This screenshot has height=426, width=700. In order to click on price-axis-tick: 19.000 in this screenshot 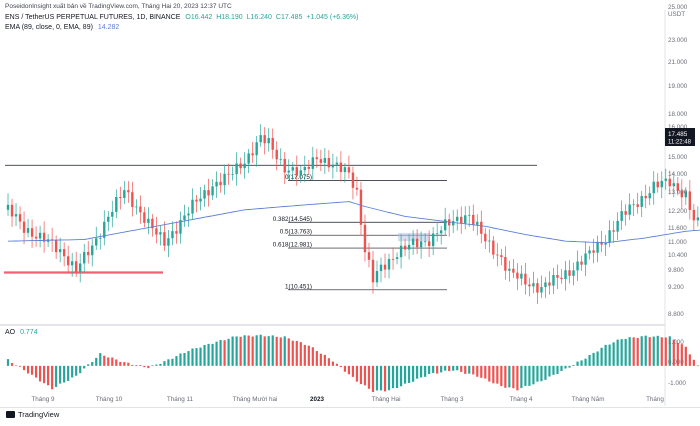, I will do `click(678, 86)`.